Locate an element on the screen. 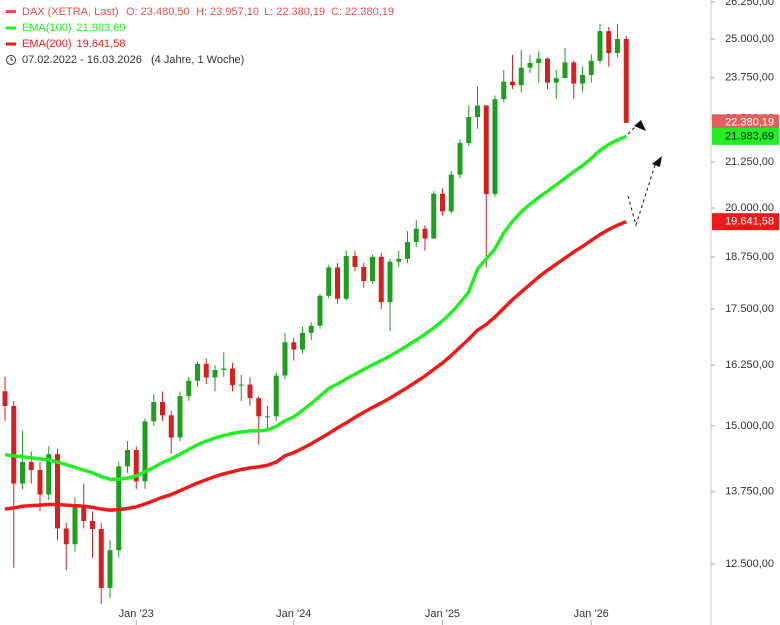  x-tick-label: Jan '24 is located at coordinates (293, 614).